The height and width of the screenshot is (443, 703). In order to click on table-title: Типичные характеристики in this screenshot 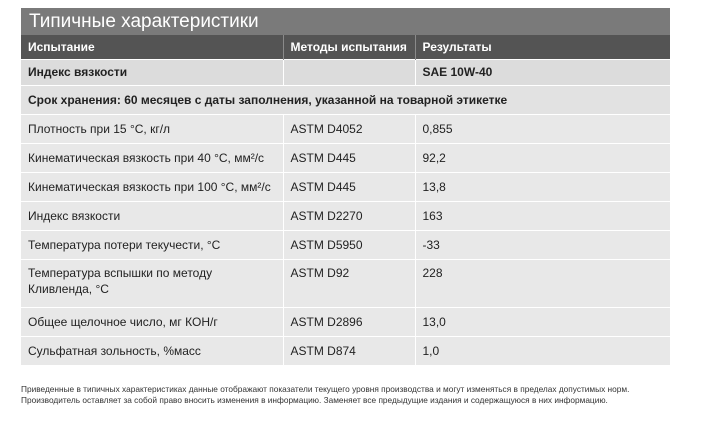, I will do `click(345, 21)`.